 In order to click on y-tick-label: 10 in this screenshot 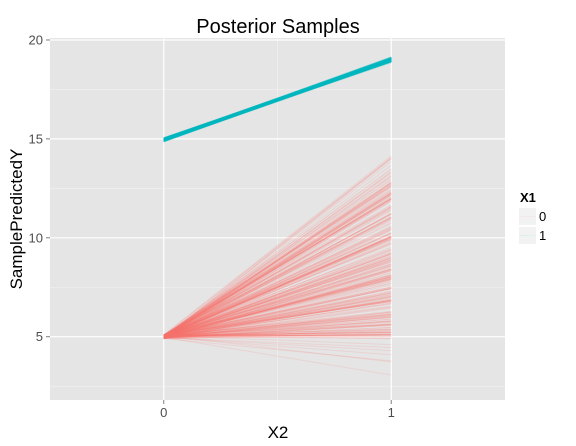, I will do `click(36, 237)`.